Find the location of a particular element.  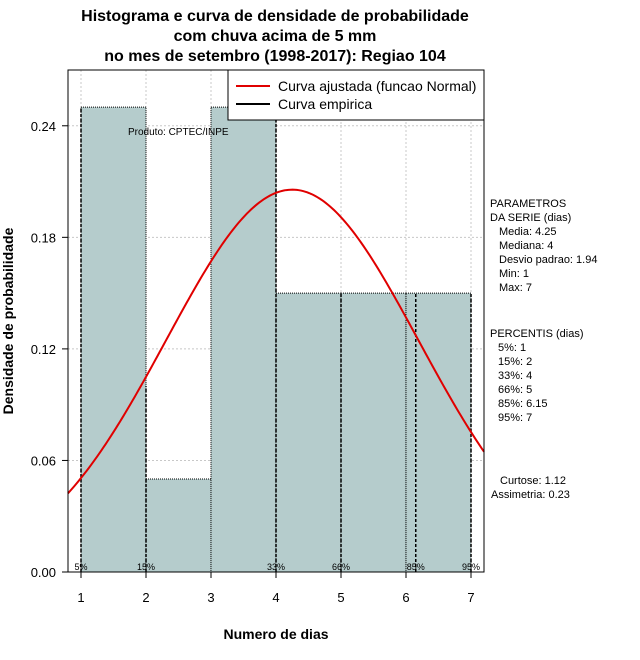

x-axis-title: Numero de dias is located at coordinates (275, 634).